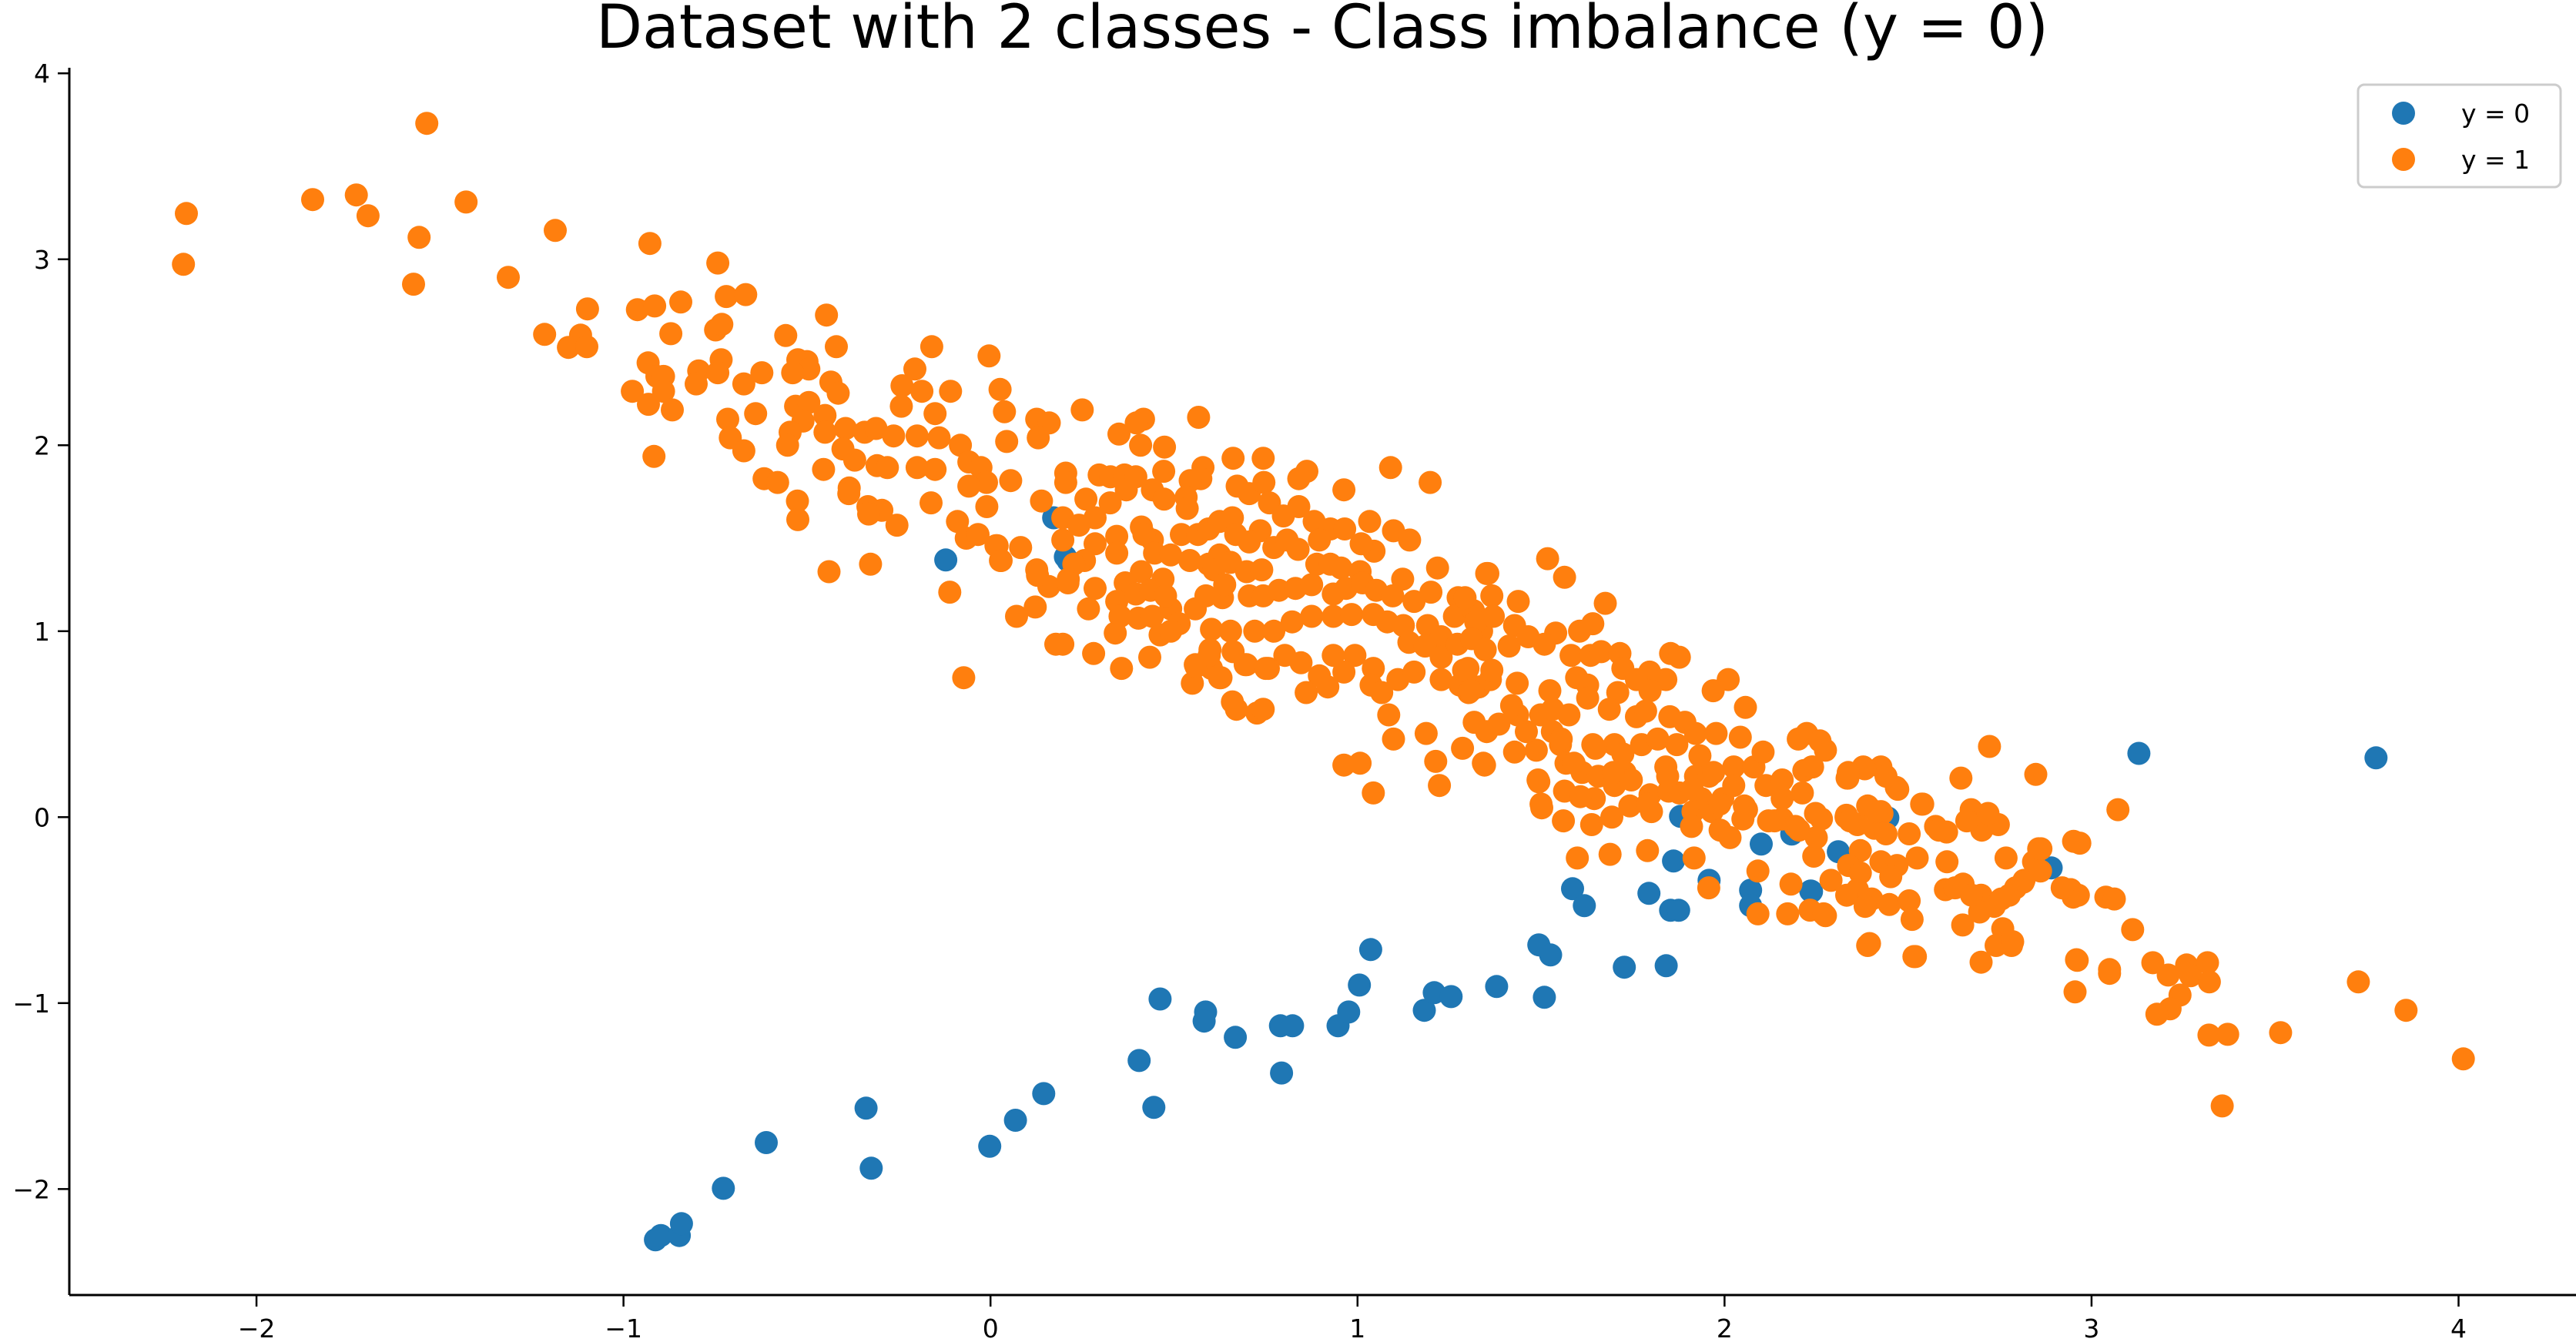  What do you see at coordinates (1352, 1318) in the screenshot?
I see `x-axis-ticks: −2 −1 0 1 2 3 4` at bounding box center [1352, 1318].